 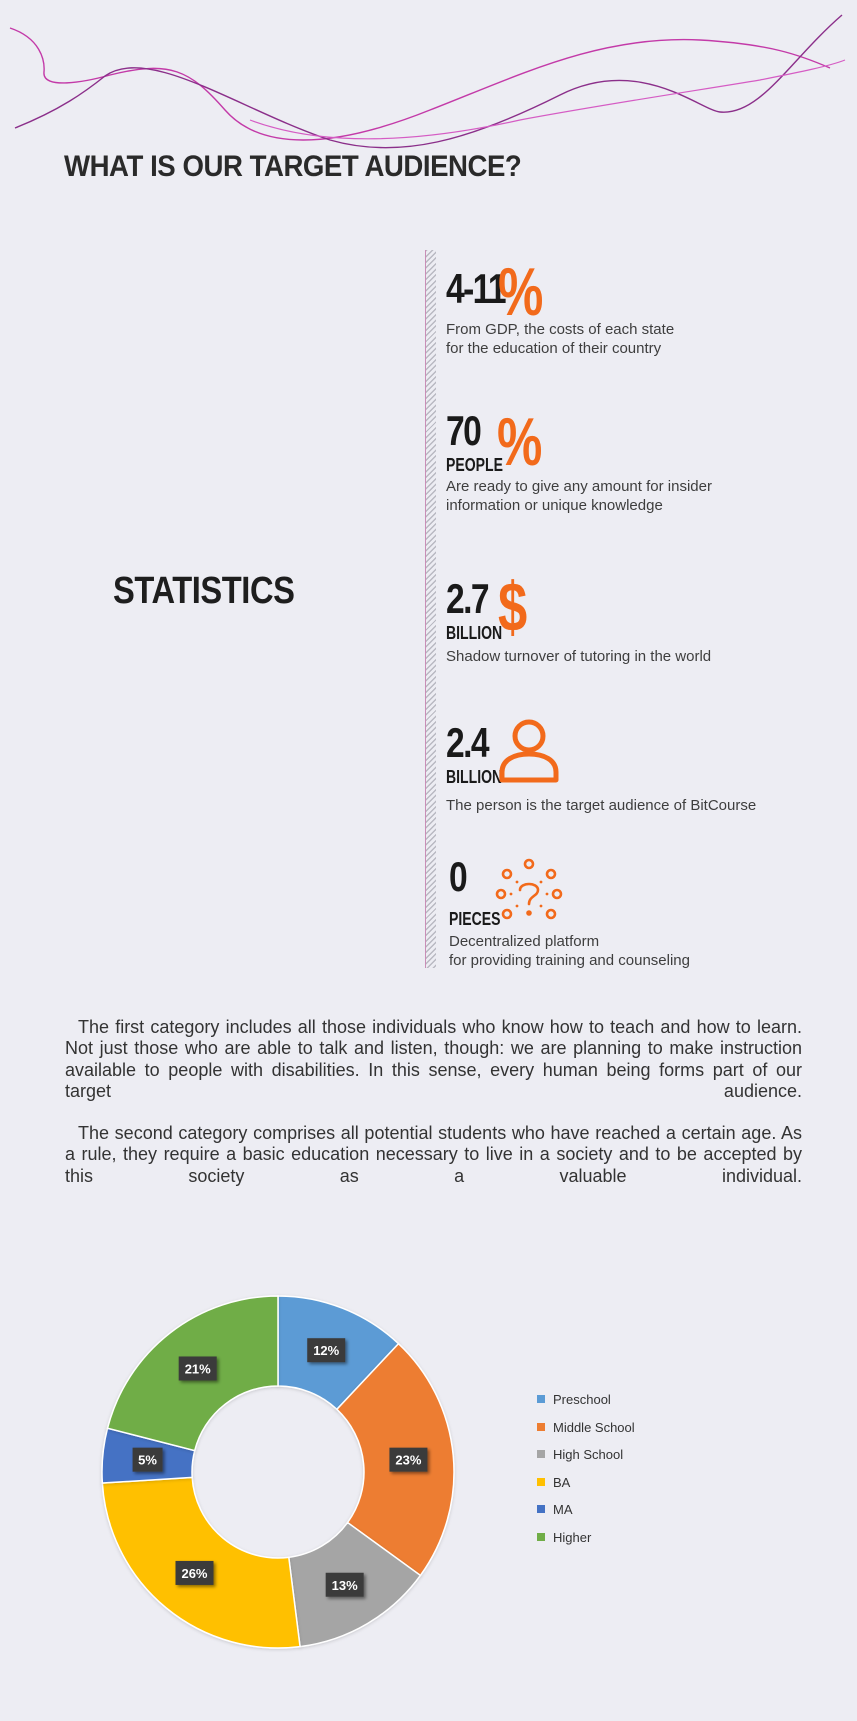 I want to click on stat-number: 4-11, so click(x=476, y=288).